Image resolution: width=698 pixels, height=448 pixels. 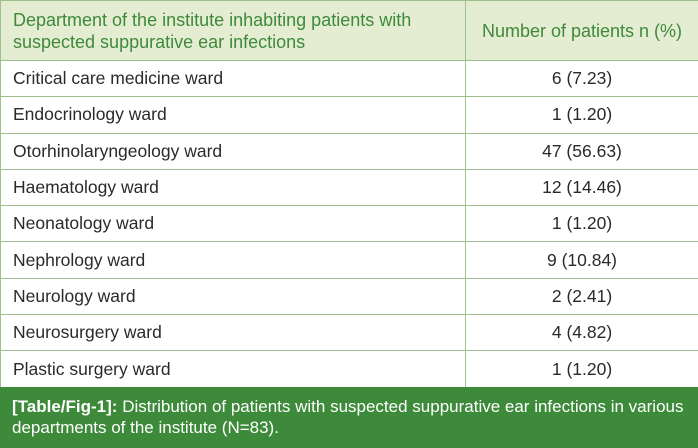 What do you see at coordinates (233, 260) in the screenshot?
I see `department-cell: Nephrology ward` at bounding box center [233, 260].